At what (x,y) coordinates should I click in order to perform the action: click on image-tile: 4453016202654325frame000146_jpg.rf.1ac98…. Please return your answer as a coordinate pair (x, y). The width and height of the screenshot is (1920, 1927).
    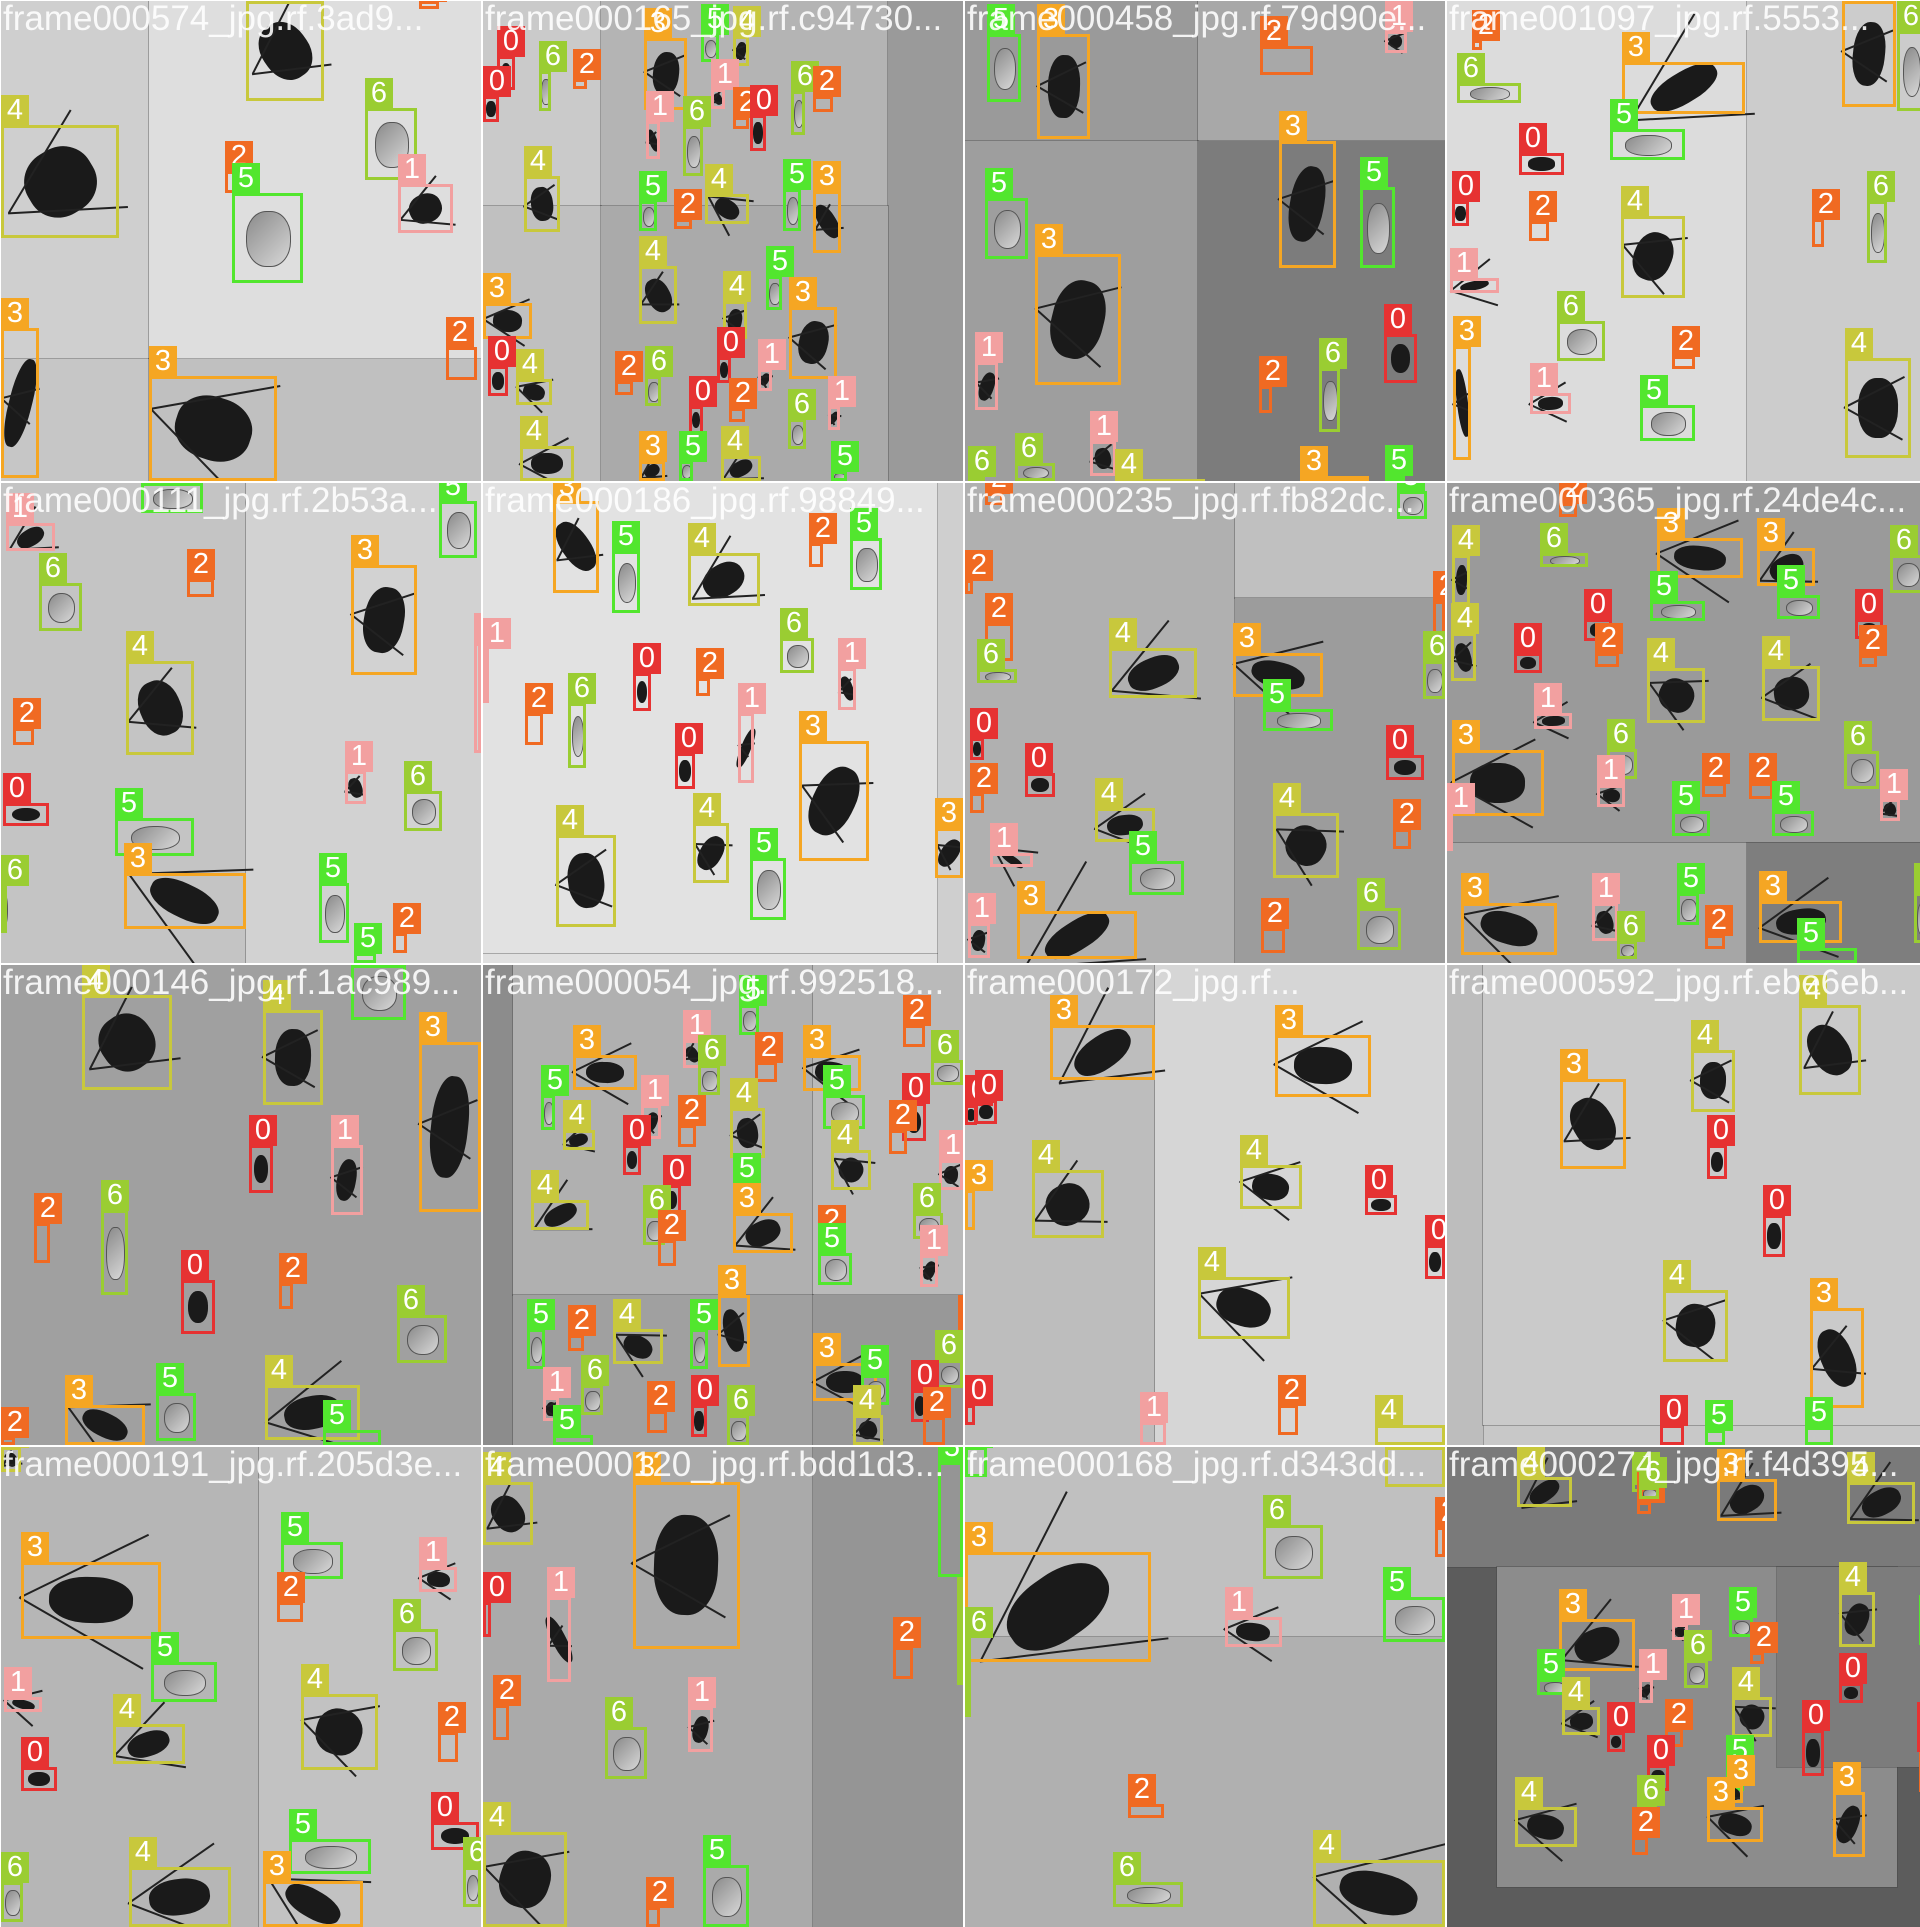
    Looking at the image, I should click on (241, 1205).